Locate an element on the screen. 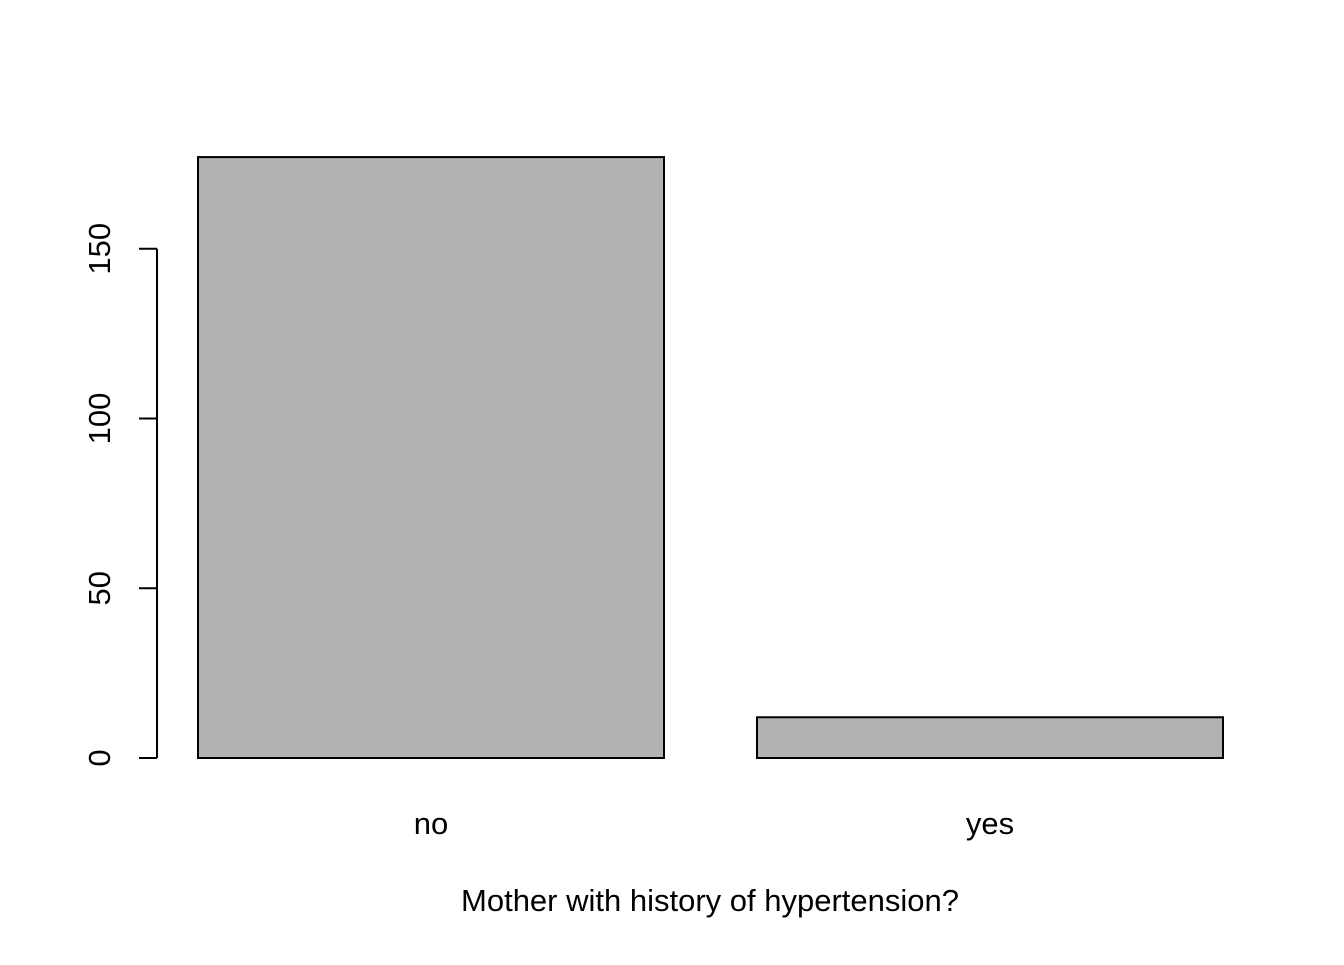  bar-yes is located at coordinates (990, 738).